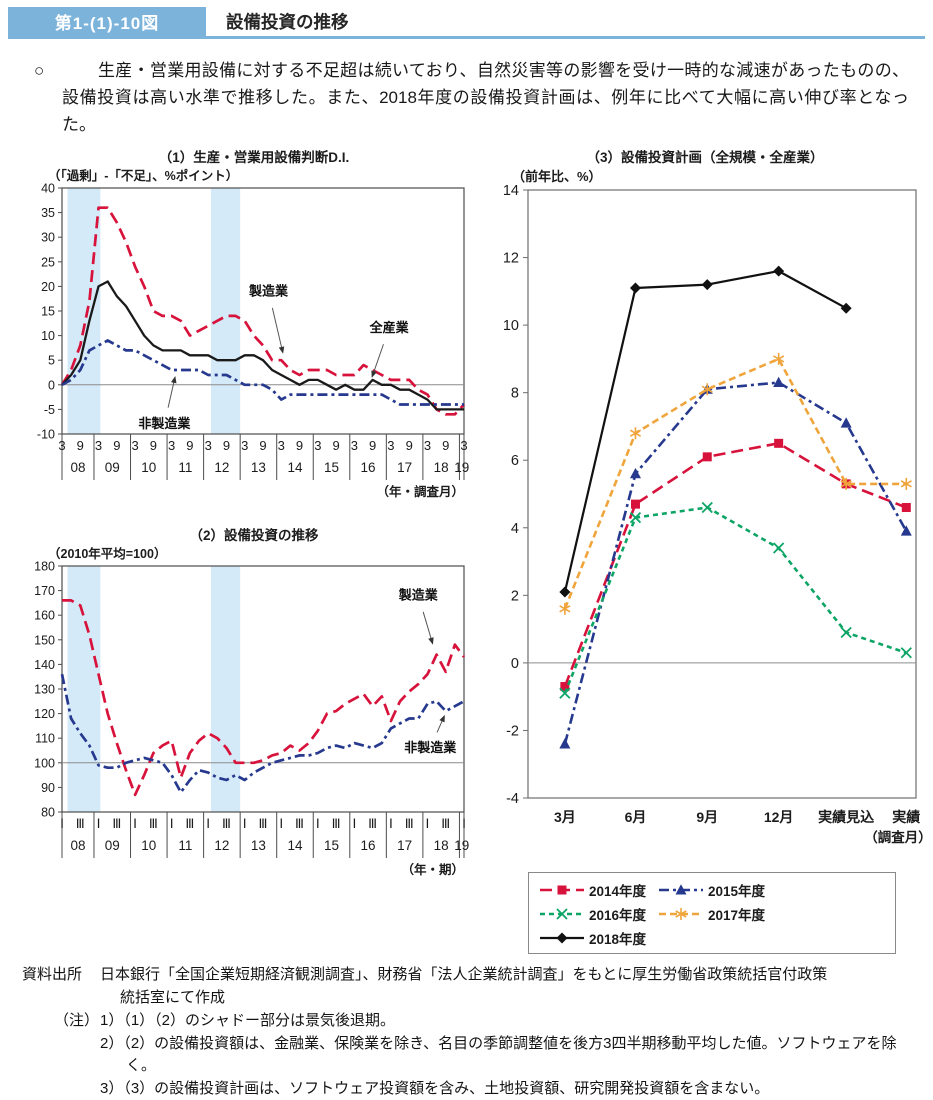  Describe the element at coordinates (148, 467) in the screenshot. I see `svg-text: 10` at that location.